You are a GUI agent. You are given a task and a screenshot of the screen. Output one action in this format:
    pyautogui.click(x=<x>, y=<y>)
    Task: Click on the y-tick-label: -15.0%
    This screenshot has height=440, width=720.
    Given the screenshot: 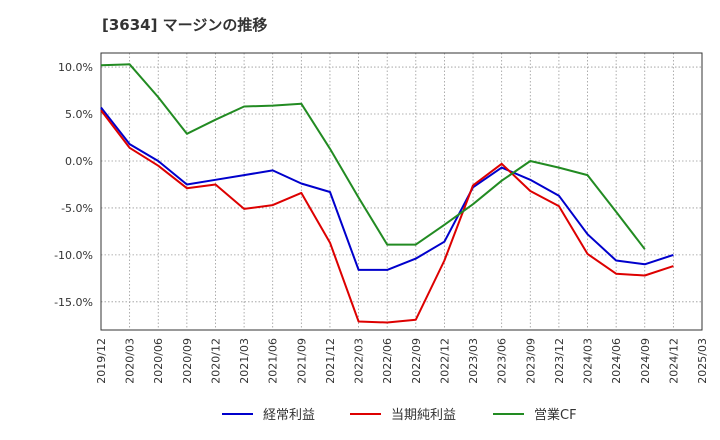 What is the action you would take?
    pyautogui.click(x=73, y=302)
    